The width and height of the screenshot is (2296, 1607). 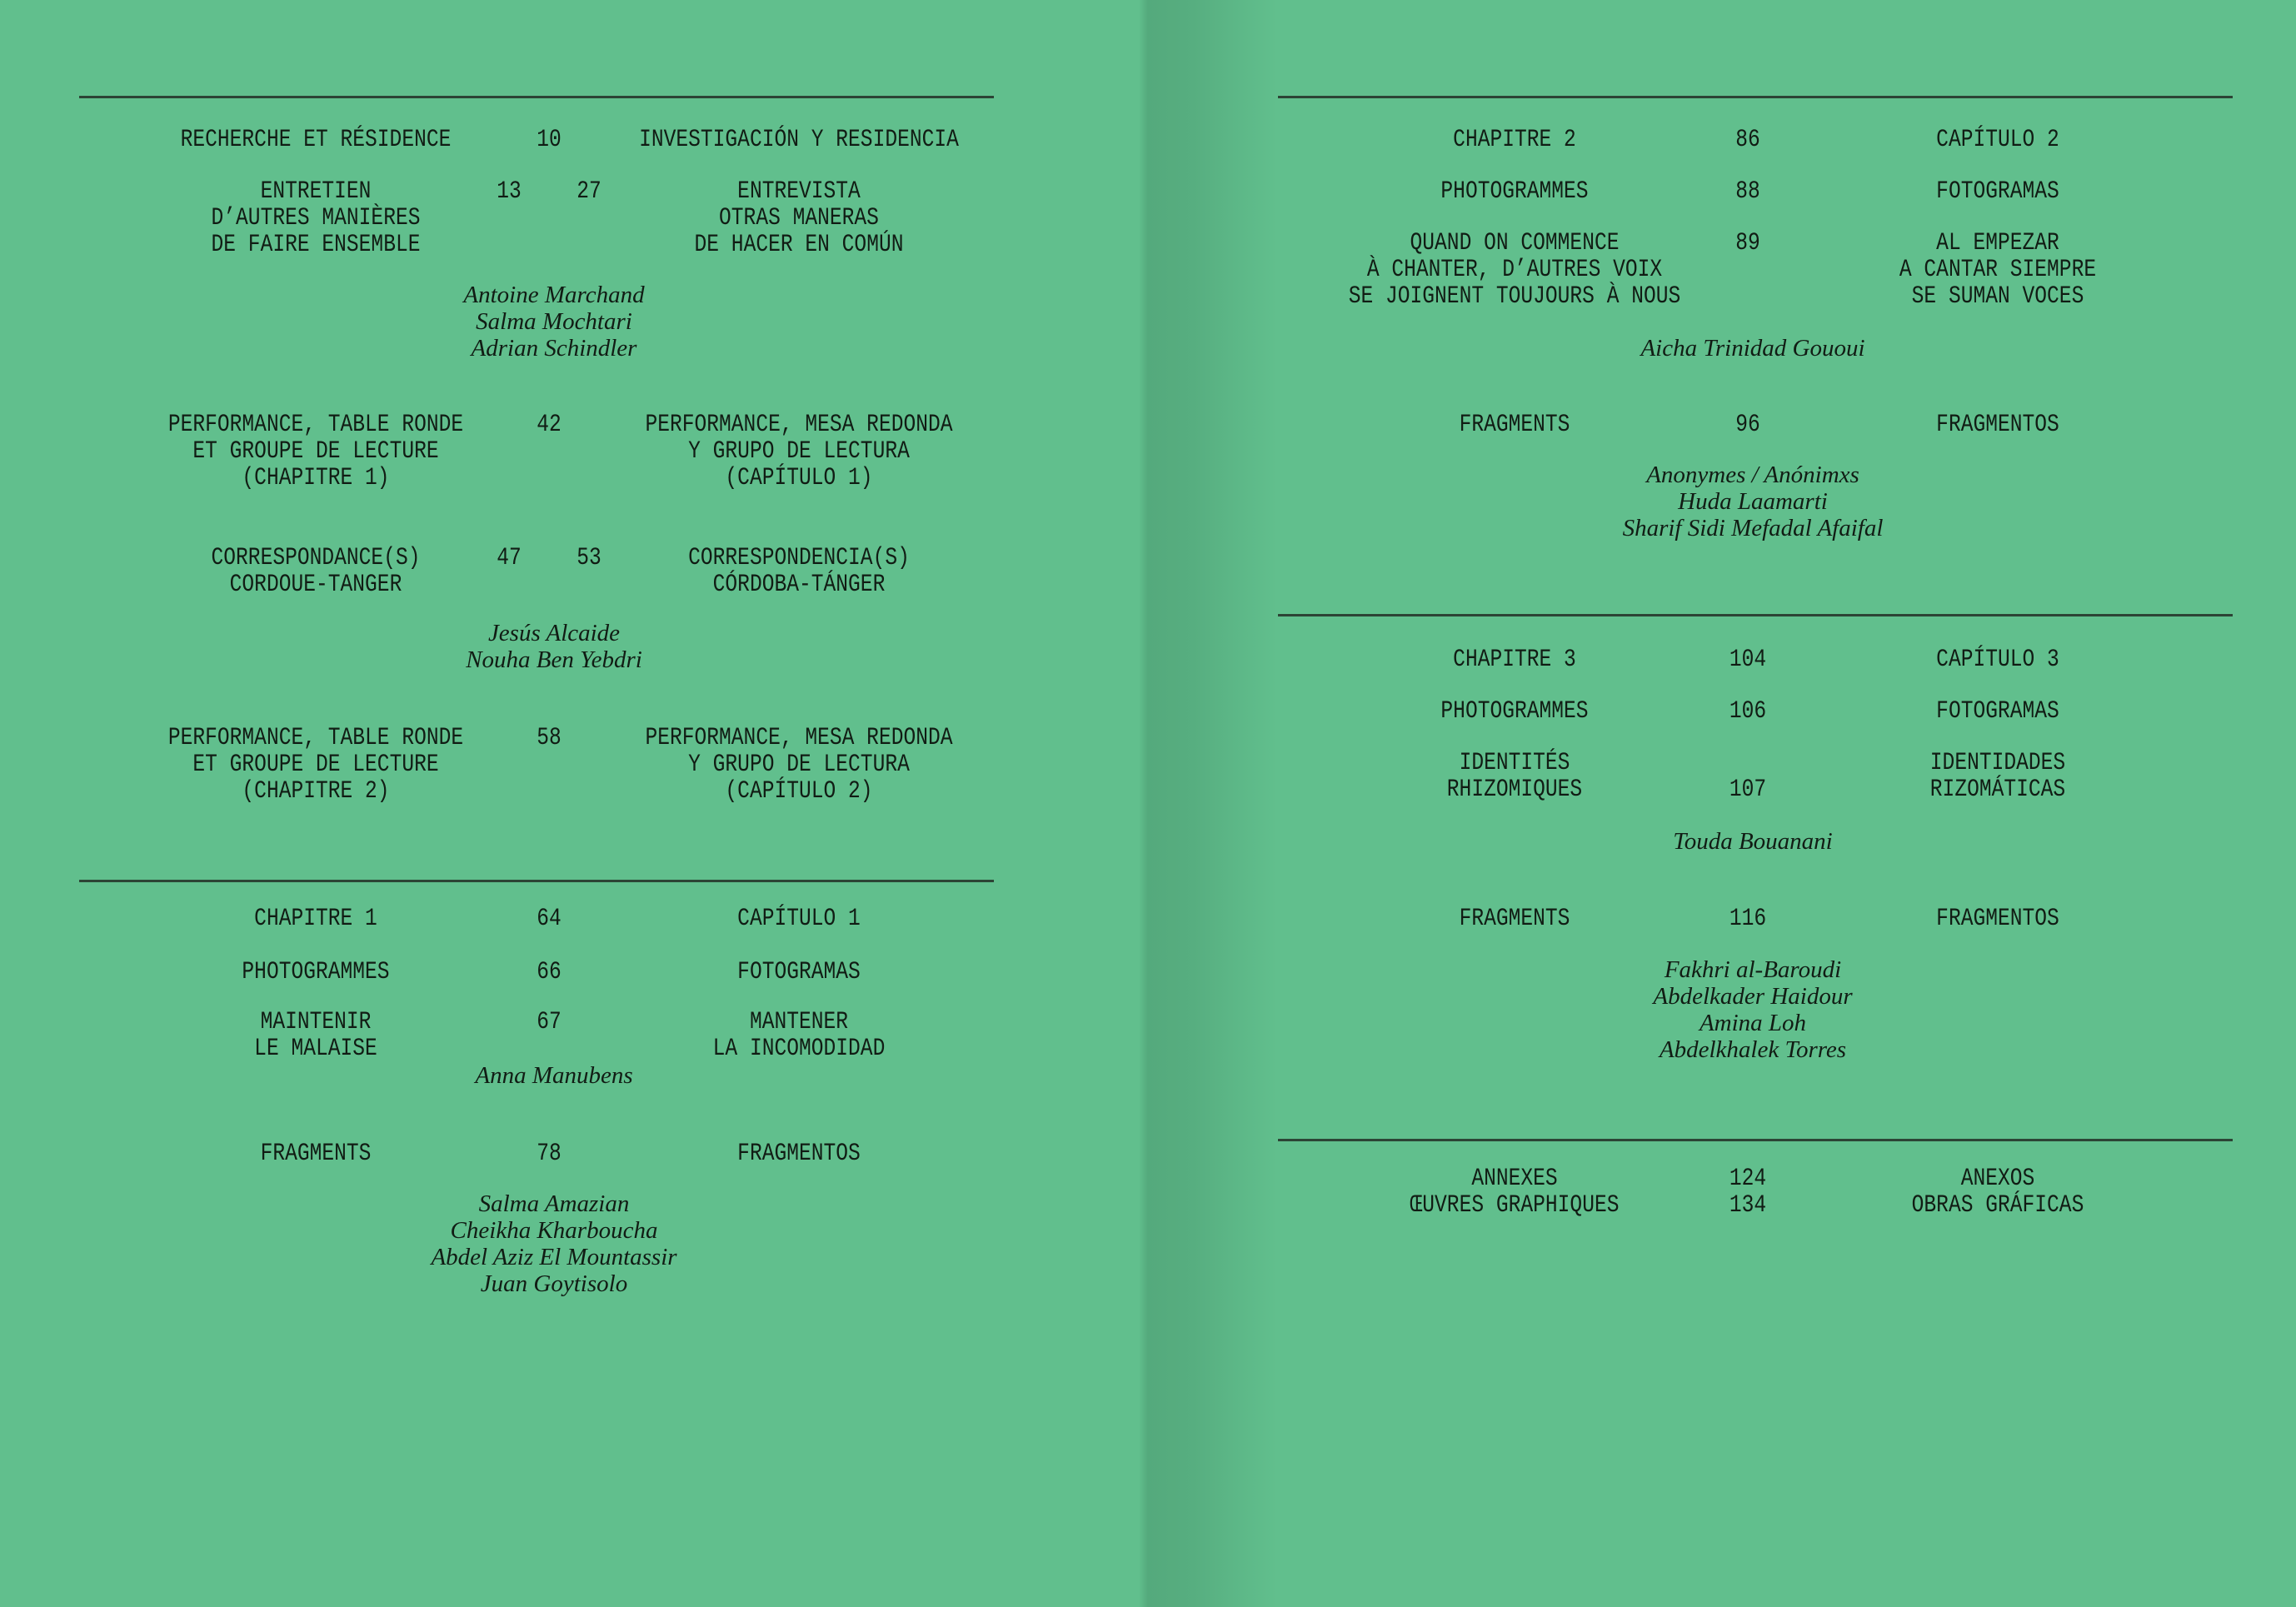 What do you see at coordinates (1514, 790) in the screenshot?
I see `title-french-line: RHIZOMIQUES` at bounding box center [1514, 790].